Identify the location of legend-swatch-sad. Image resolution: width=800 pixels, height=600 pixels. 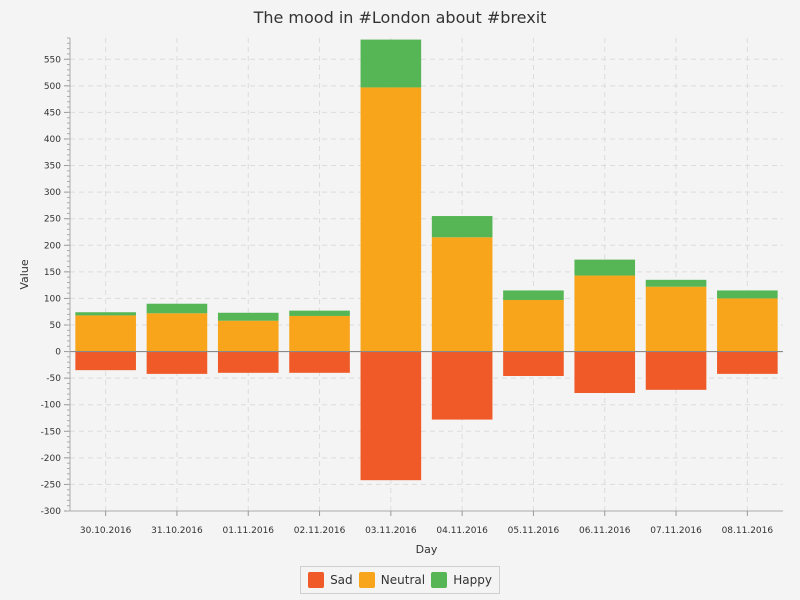
(316, 580).